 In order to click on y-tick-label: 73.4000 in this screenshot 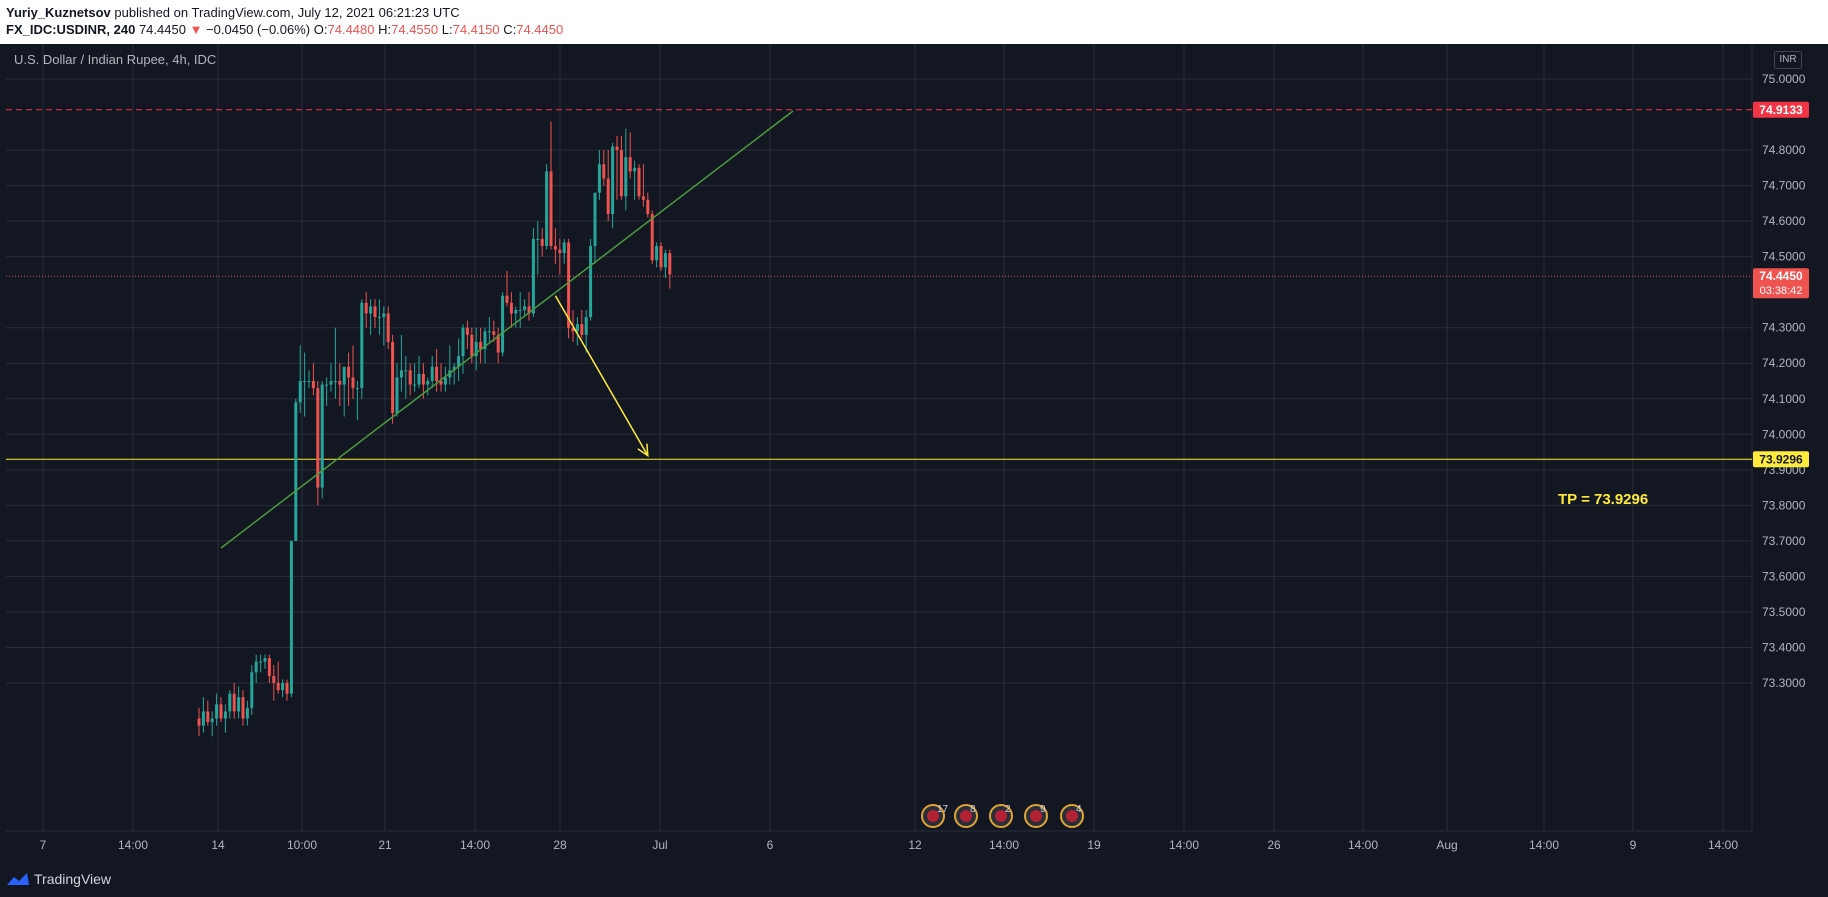, I will do `click(1784, 647)`.